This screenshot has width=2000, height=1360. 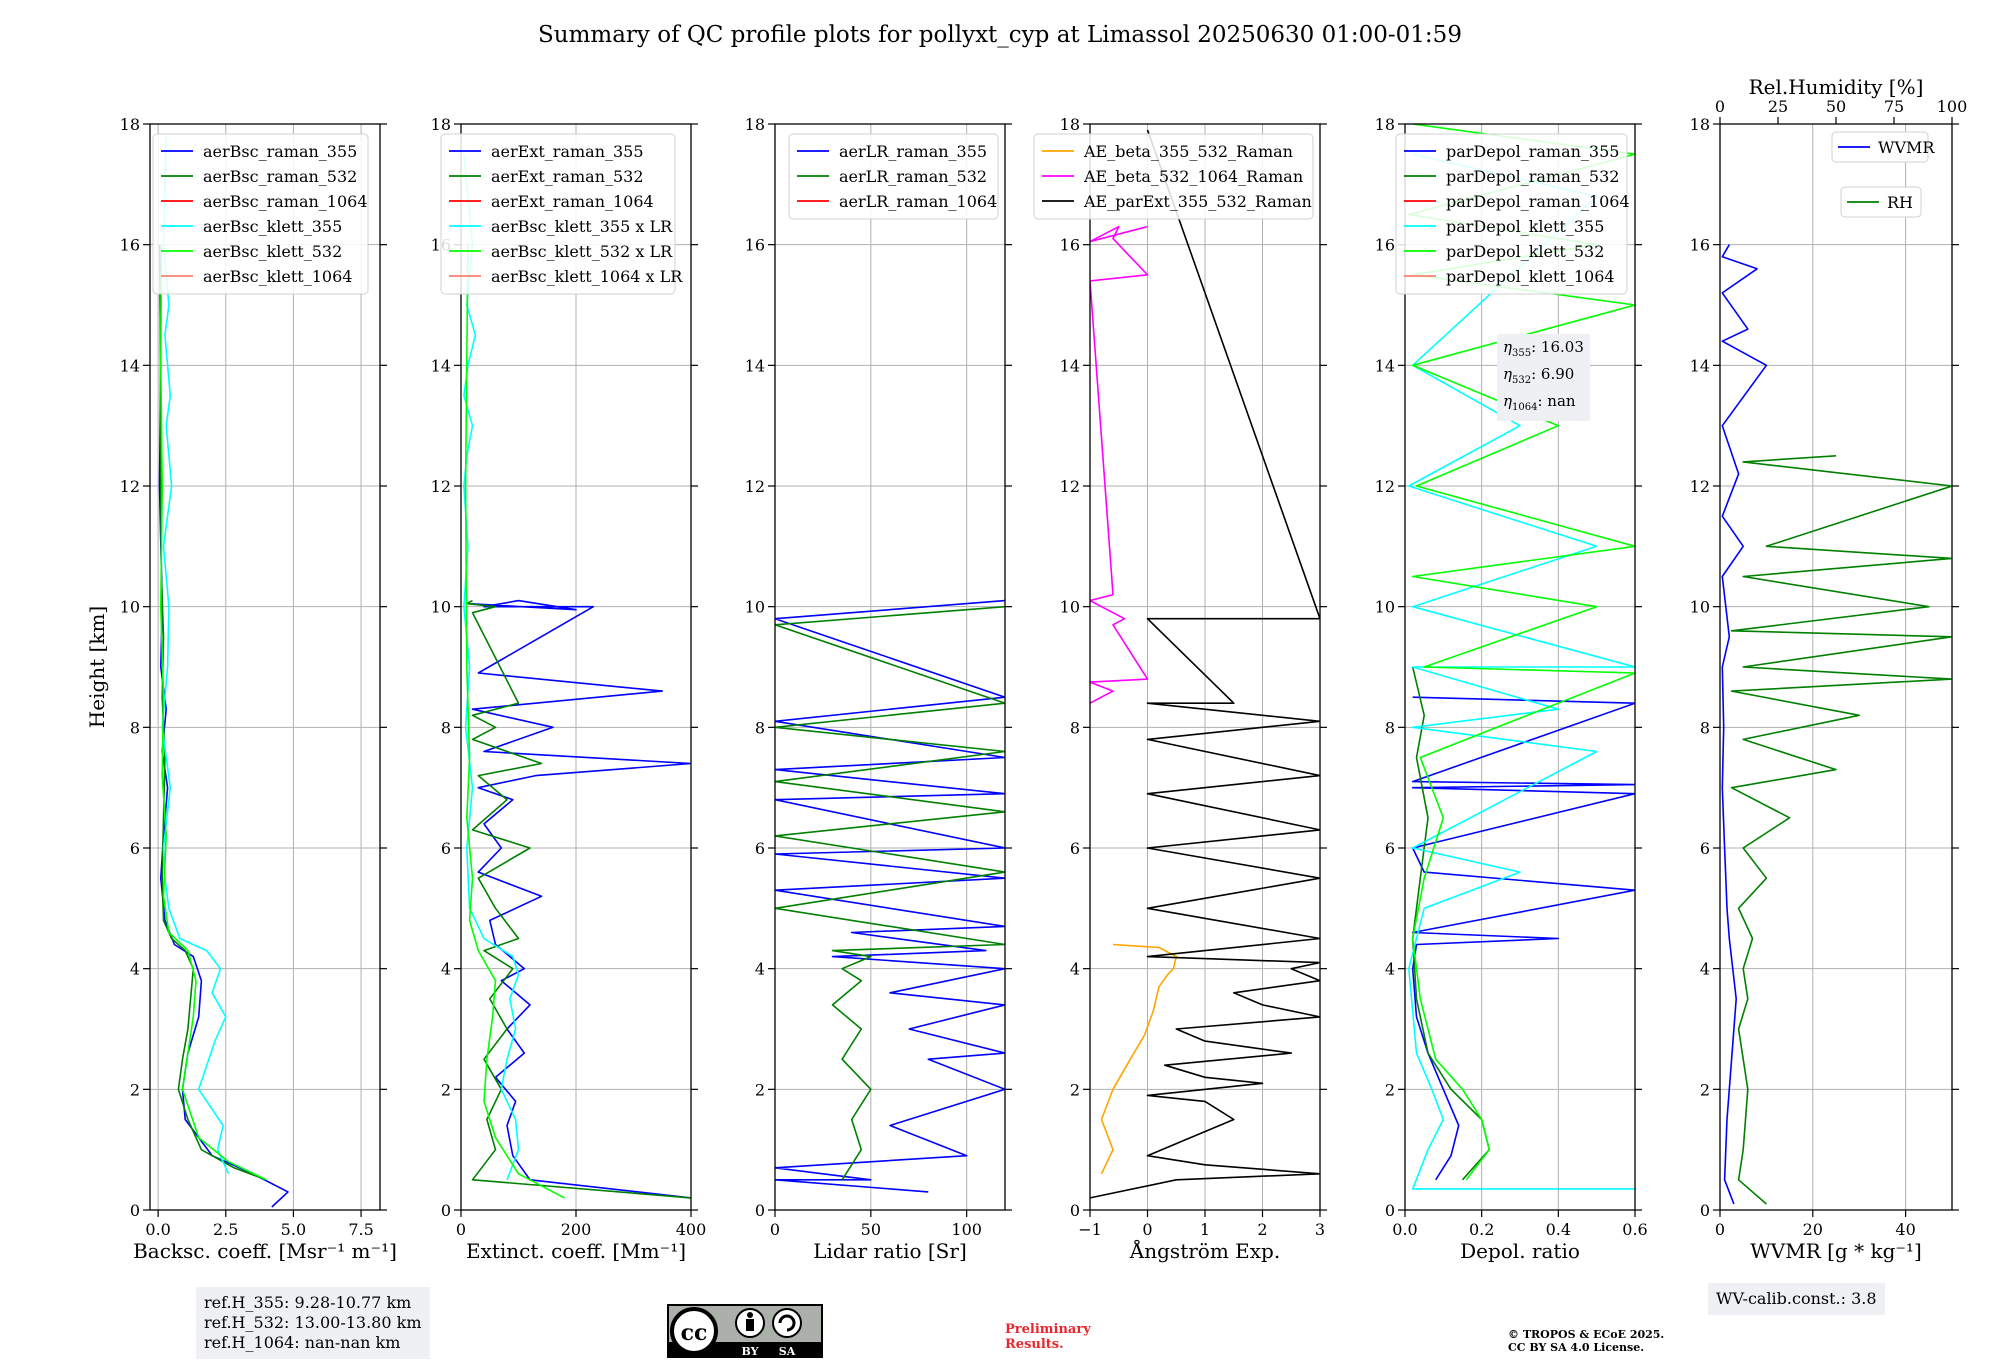 I want to click on legend-label: aerBsc_raman_355, so click(x=280, y=151).